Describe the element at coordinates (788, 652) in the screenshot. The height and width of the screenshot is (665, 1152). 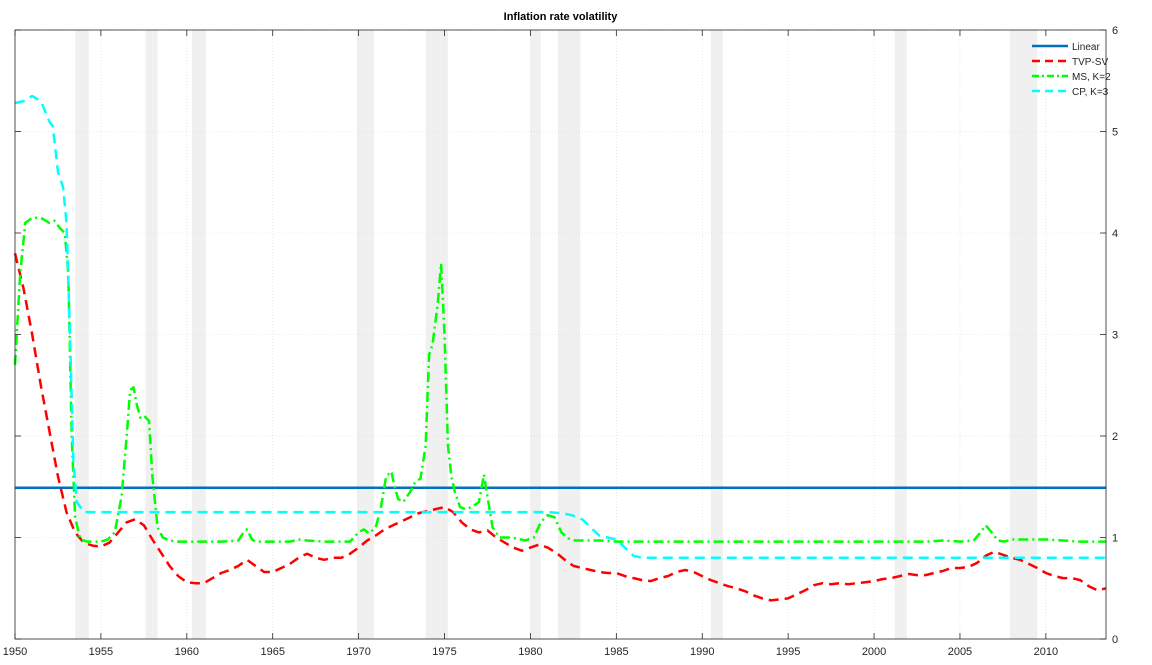
I see `x-tick-label: 1995` at that location.